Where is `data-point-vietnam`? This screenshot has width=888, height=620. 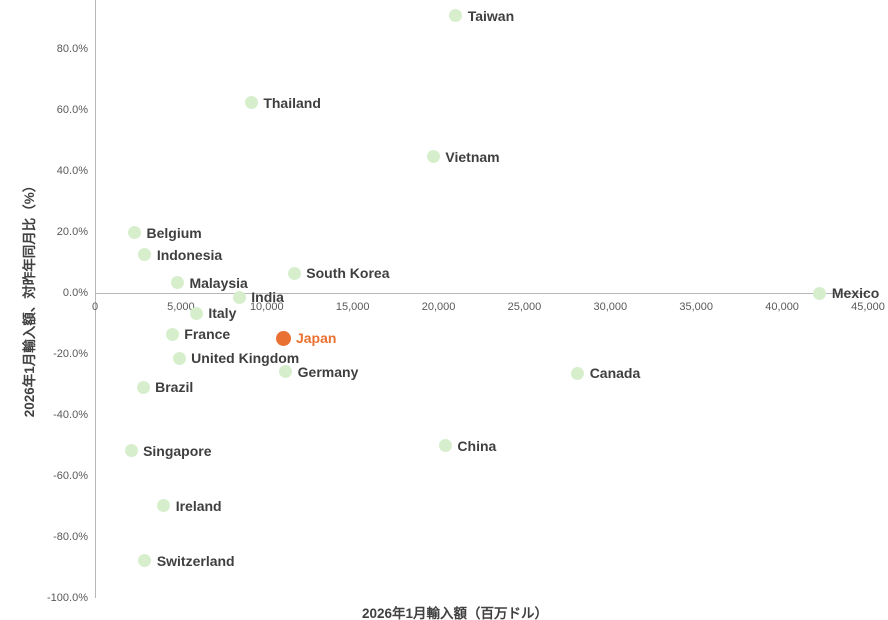 data-point-vietnam is located at coordinates (433, 157).